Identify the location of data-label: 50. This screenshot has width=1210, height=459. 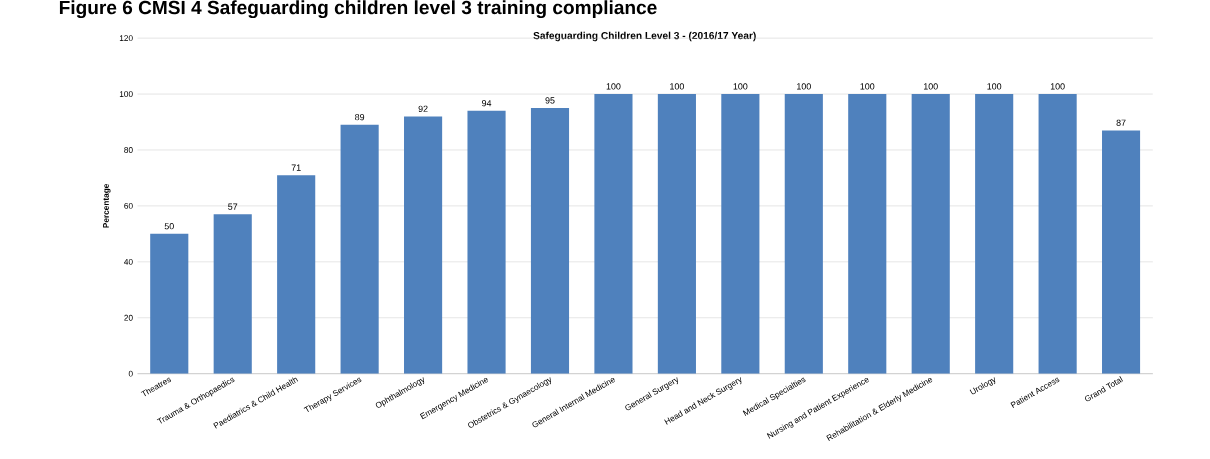
(169, 226).